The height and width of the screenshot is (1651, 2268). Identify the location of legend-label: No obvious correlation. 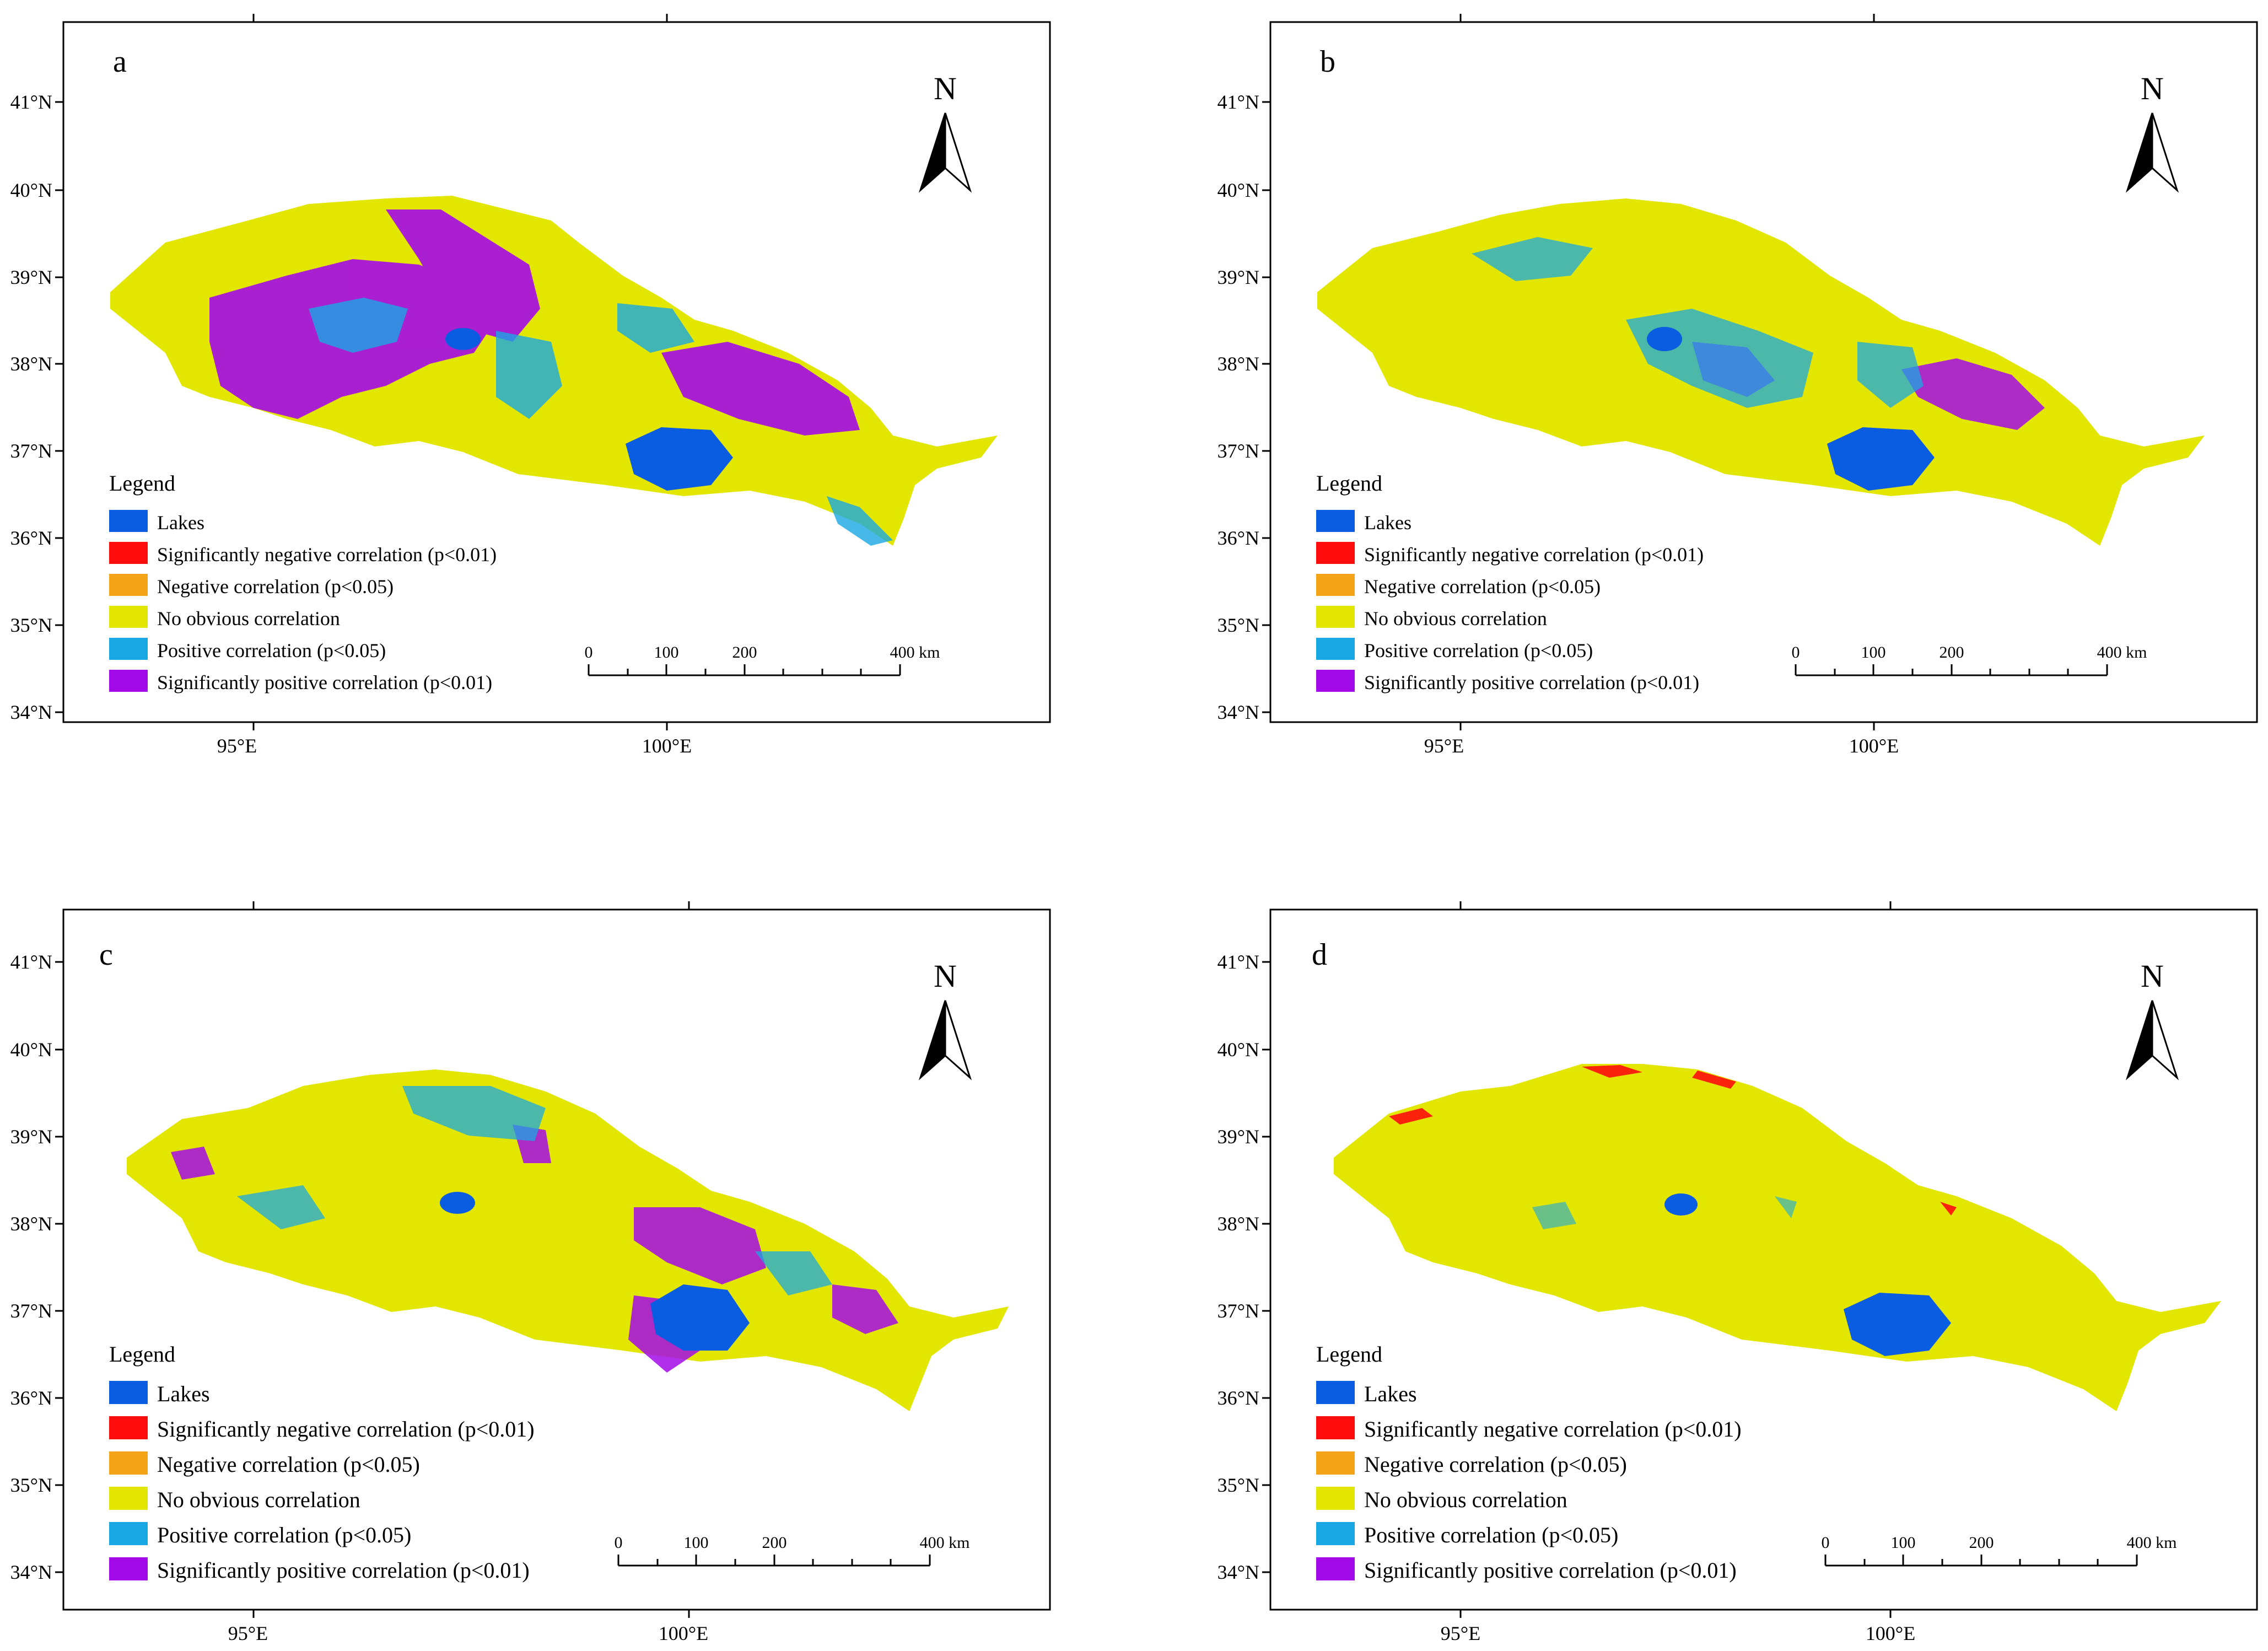
(248, 619).